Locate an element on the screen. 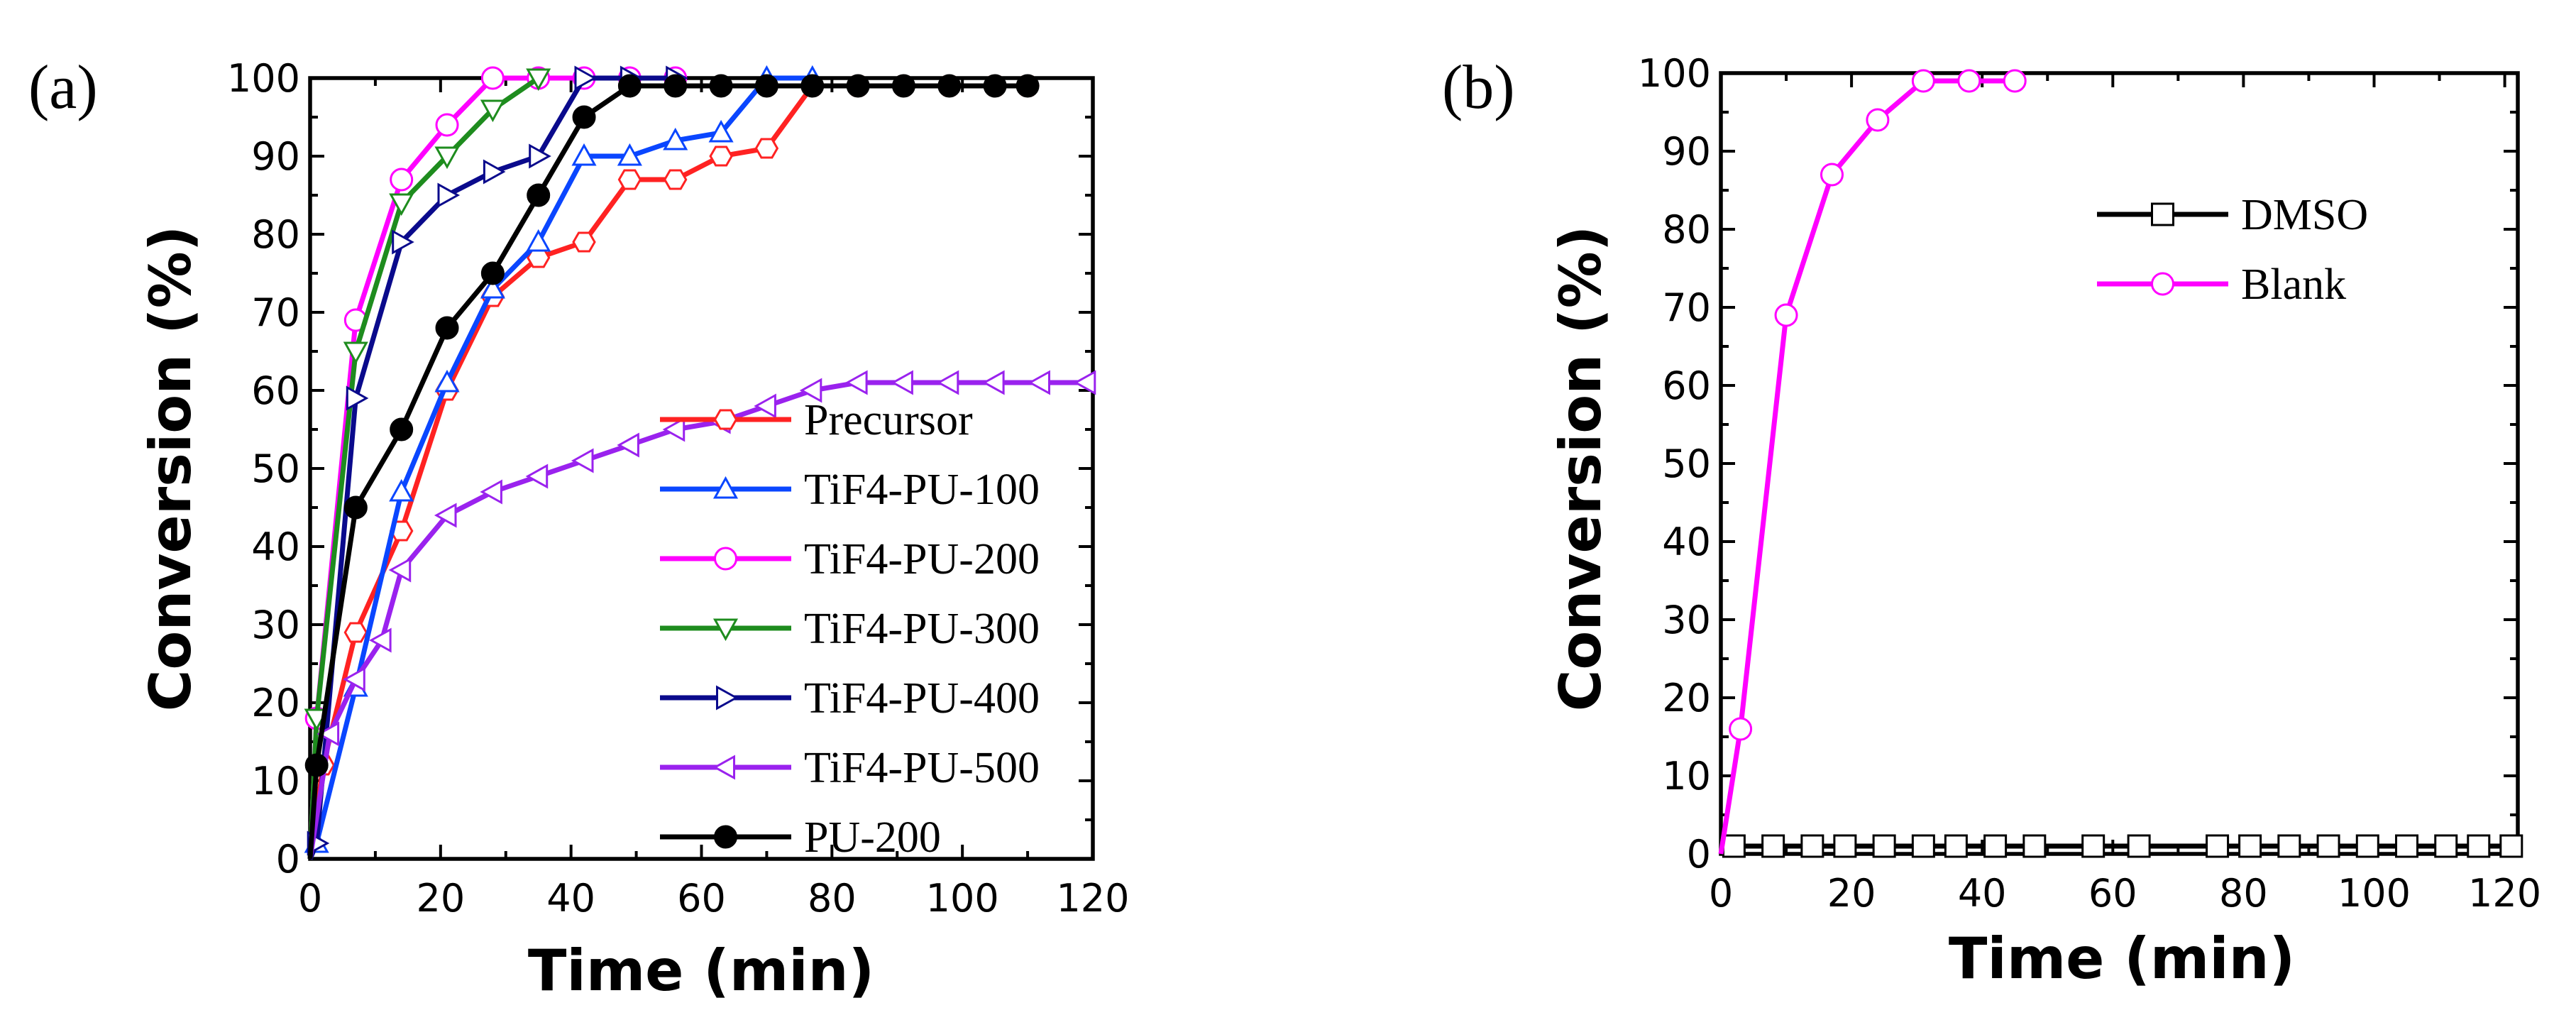 The height and width of the screenshot is (1020, 2576). panel-b-line-blank is located at coordinates (1866, 466).